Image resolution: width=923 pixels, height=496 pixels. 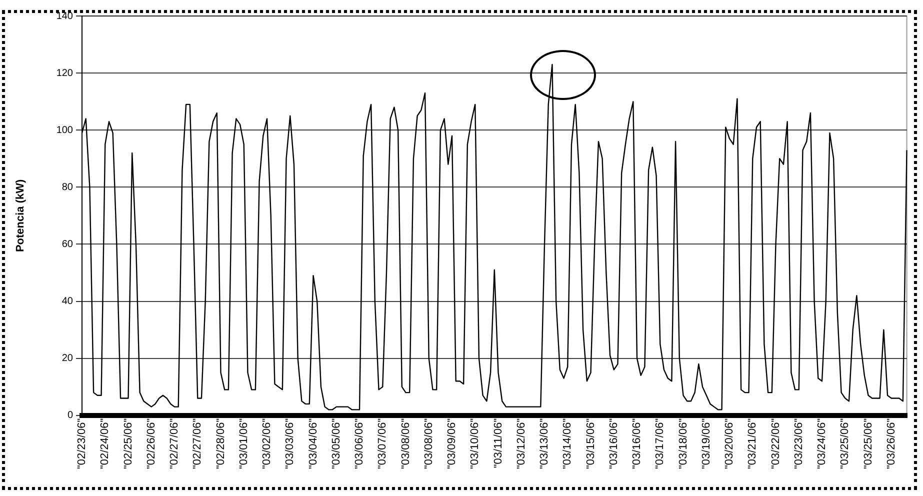 I want to click on y-tick-label: 100, so click(x=65, y=130).